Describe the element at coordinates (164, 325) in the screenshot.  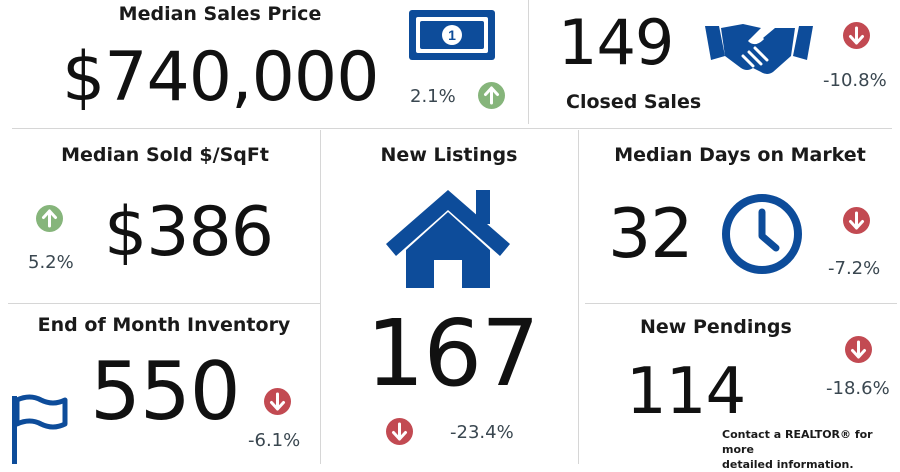
I see `end-of-month-inventory-title: End of Month Inventory` at that location.